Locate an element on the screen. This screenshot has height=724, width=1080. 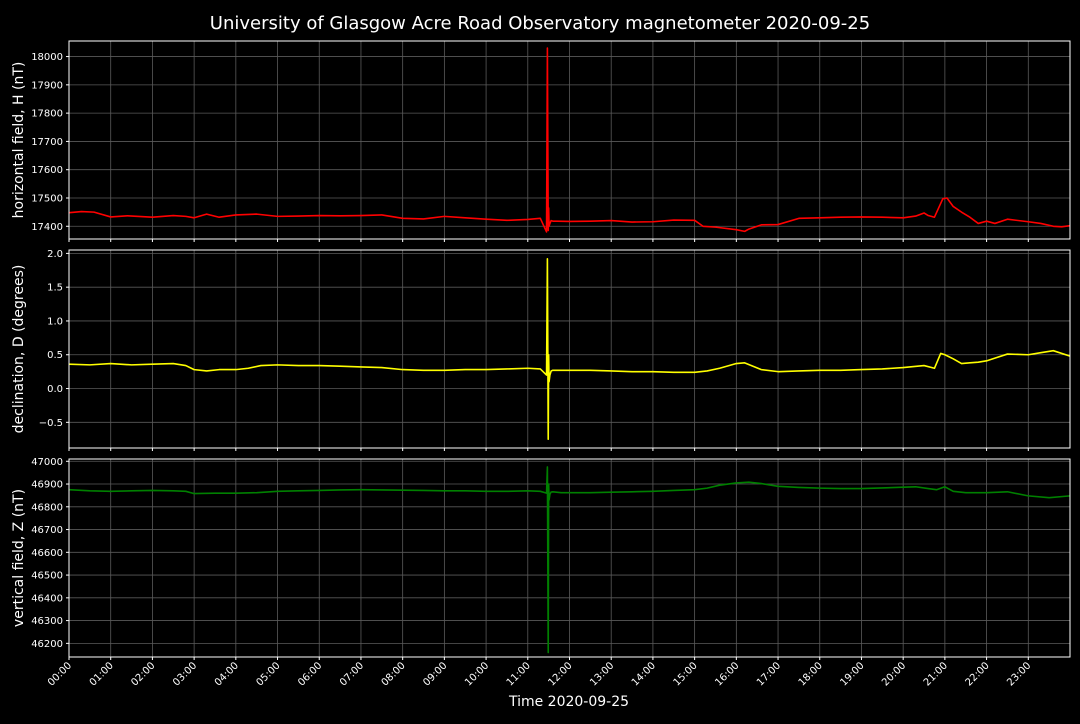
y-tick-label: 46300 is located at coordinates (47, 621).